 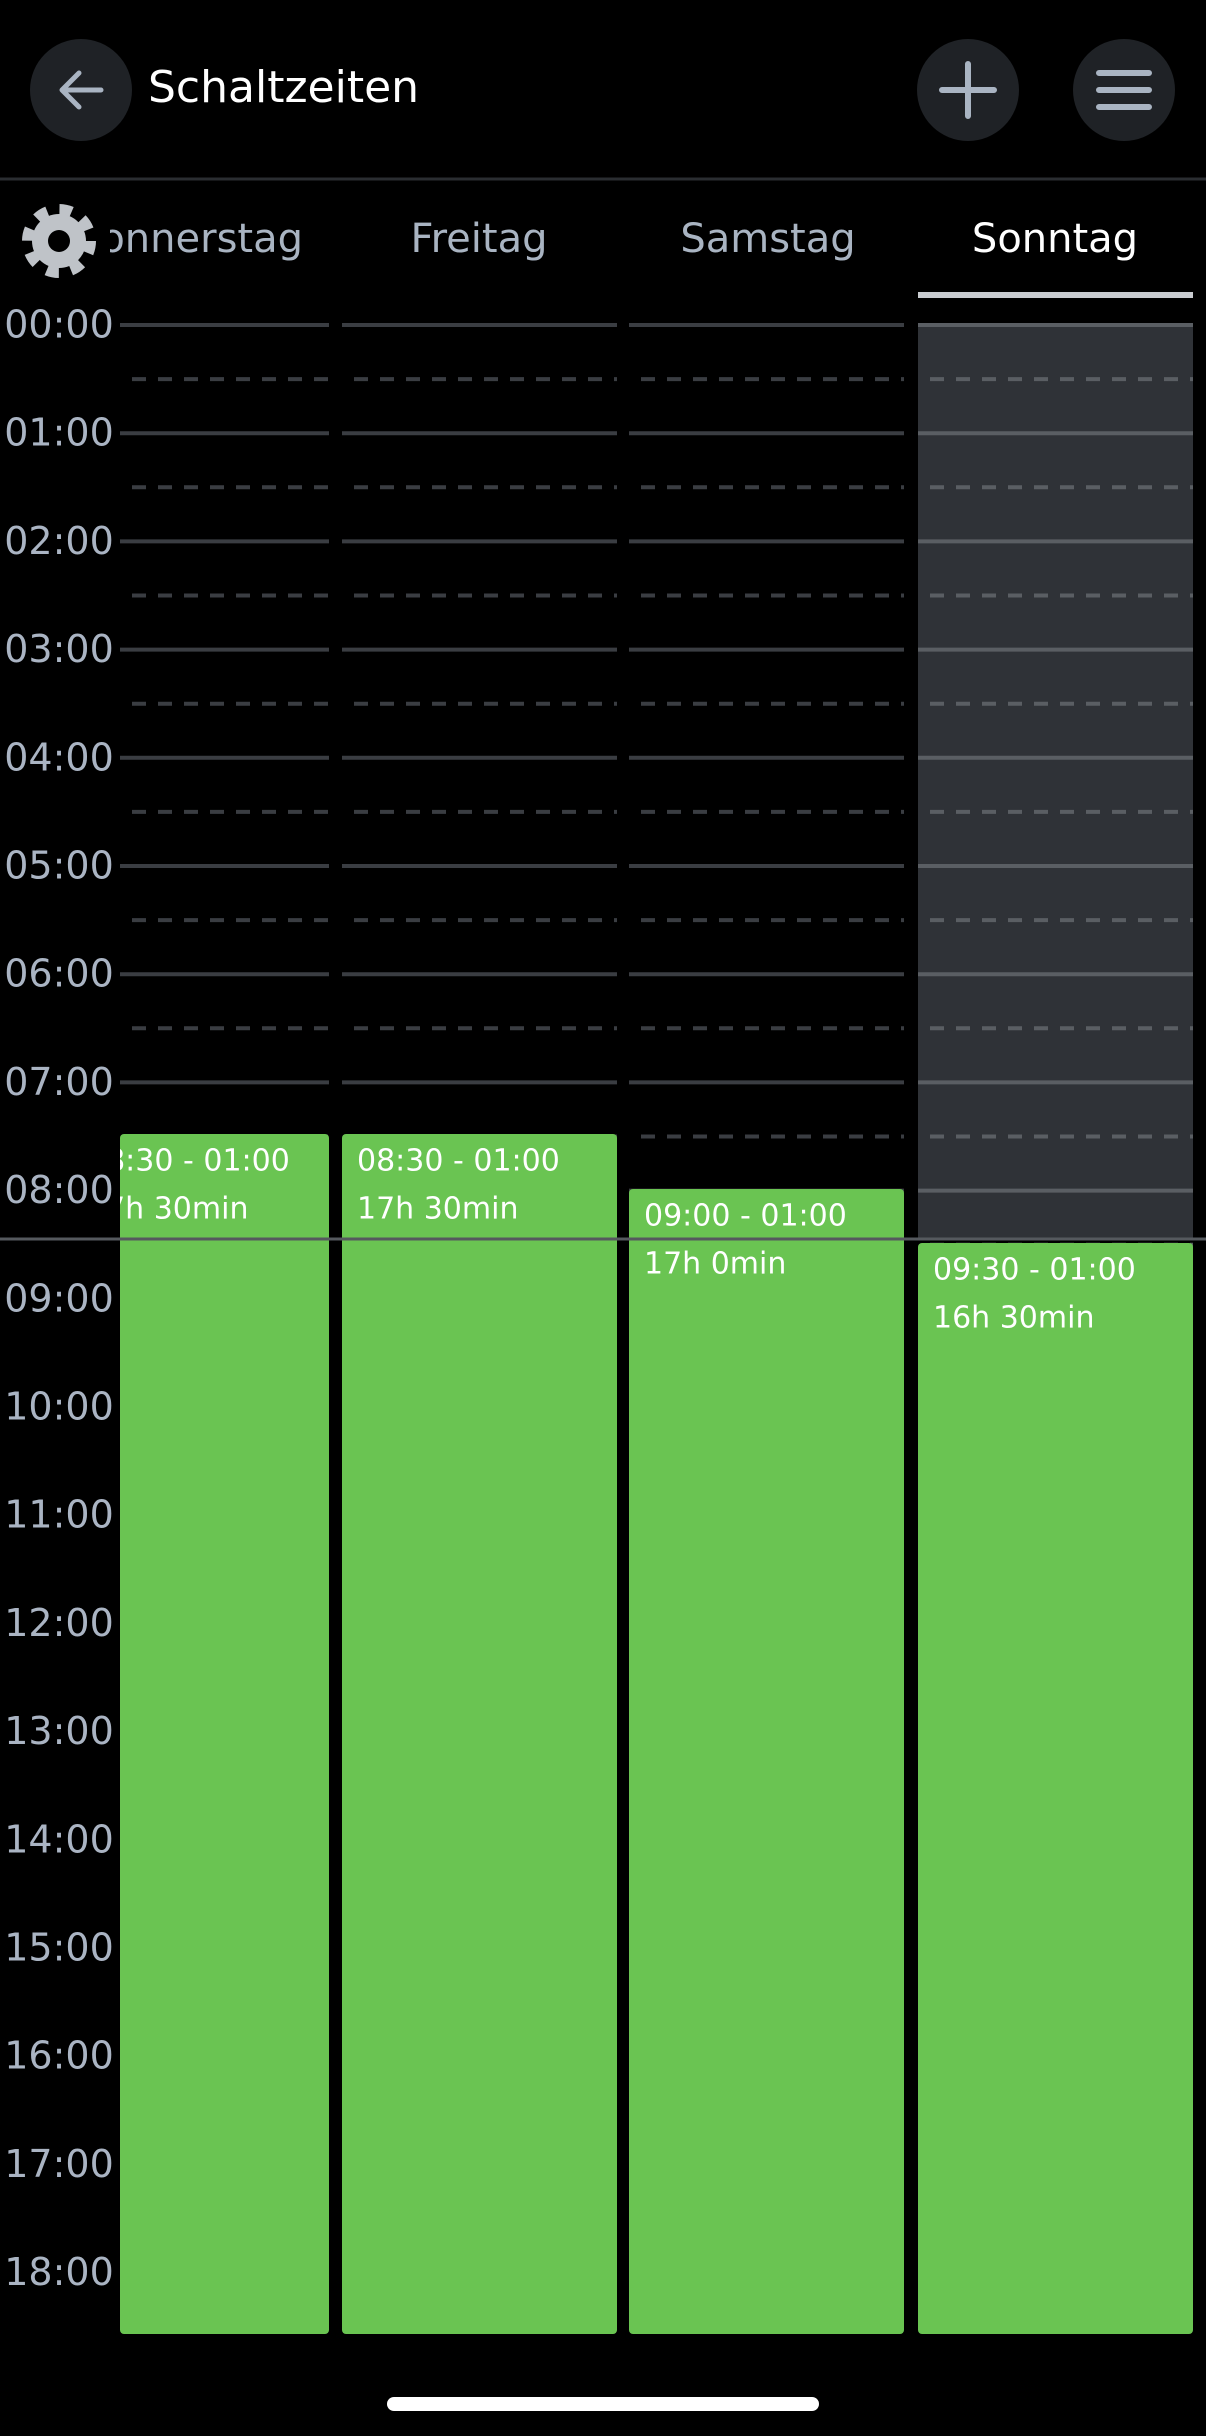 What do you see at coordinates (59, 649) in the screenshot?
I see `time-label: 03:00` at bounding box center [59, 649].